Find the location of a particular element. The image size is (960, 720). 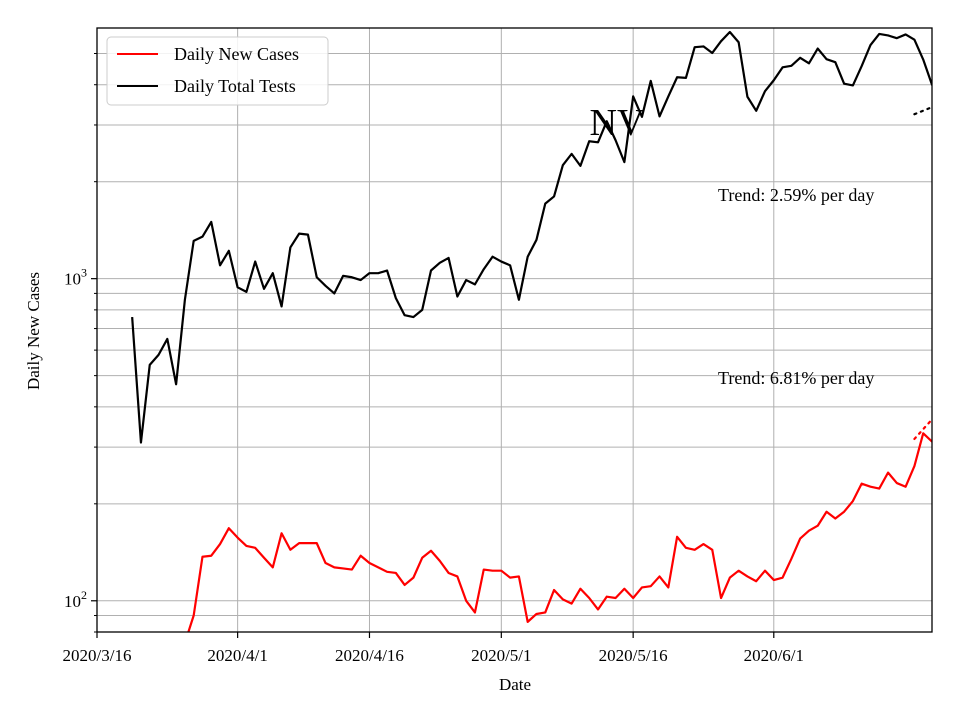

y-axis-label: Daily New Cases is located at coordinates (33, 331).